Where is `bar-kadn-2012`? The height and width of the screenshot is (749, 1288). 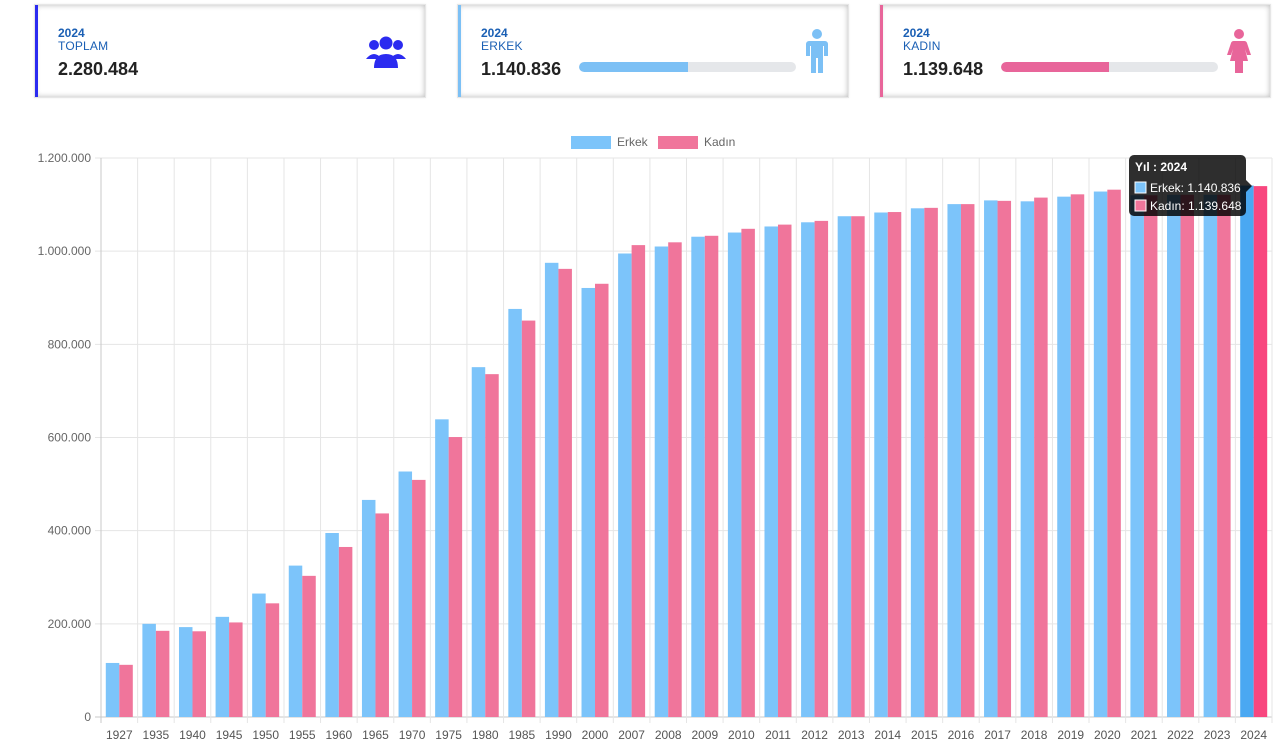 bar-kadn-2012 is located at coordinates (821, 468).